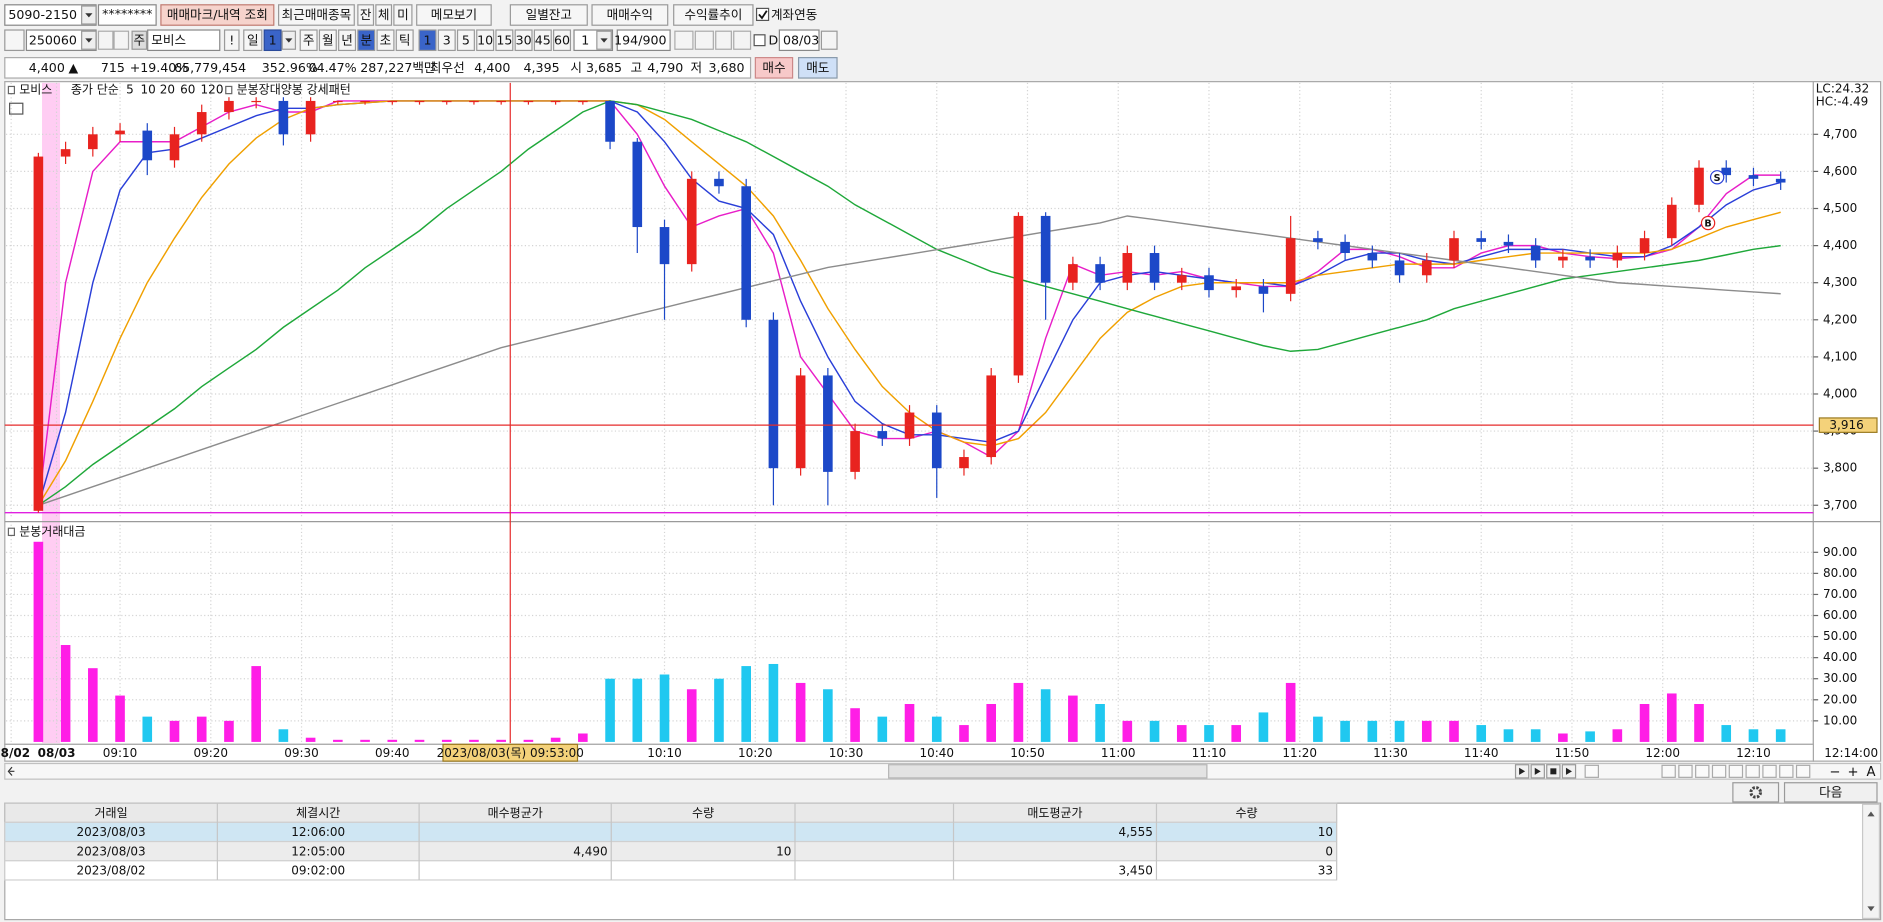 This screenshot has height=922, width=1883. What do you see at coordinates (16, 108) in the screenshot?
I see `grid-icon` at bounding box center [16, 108].